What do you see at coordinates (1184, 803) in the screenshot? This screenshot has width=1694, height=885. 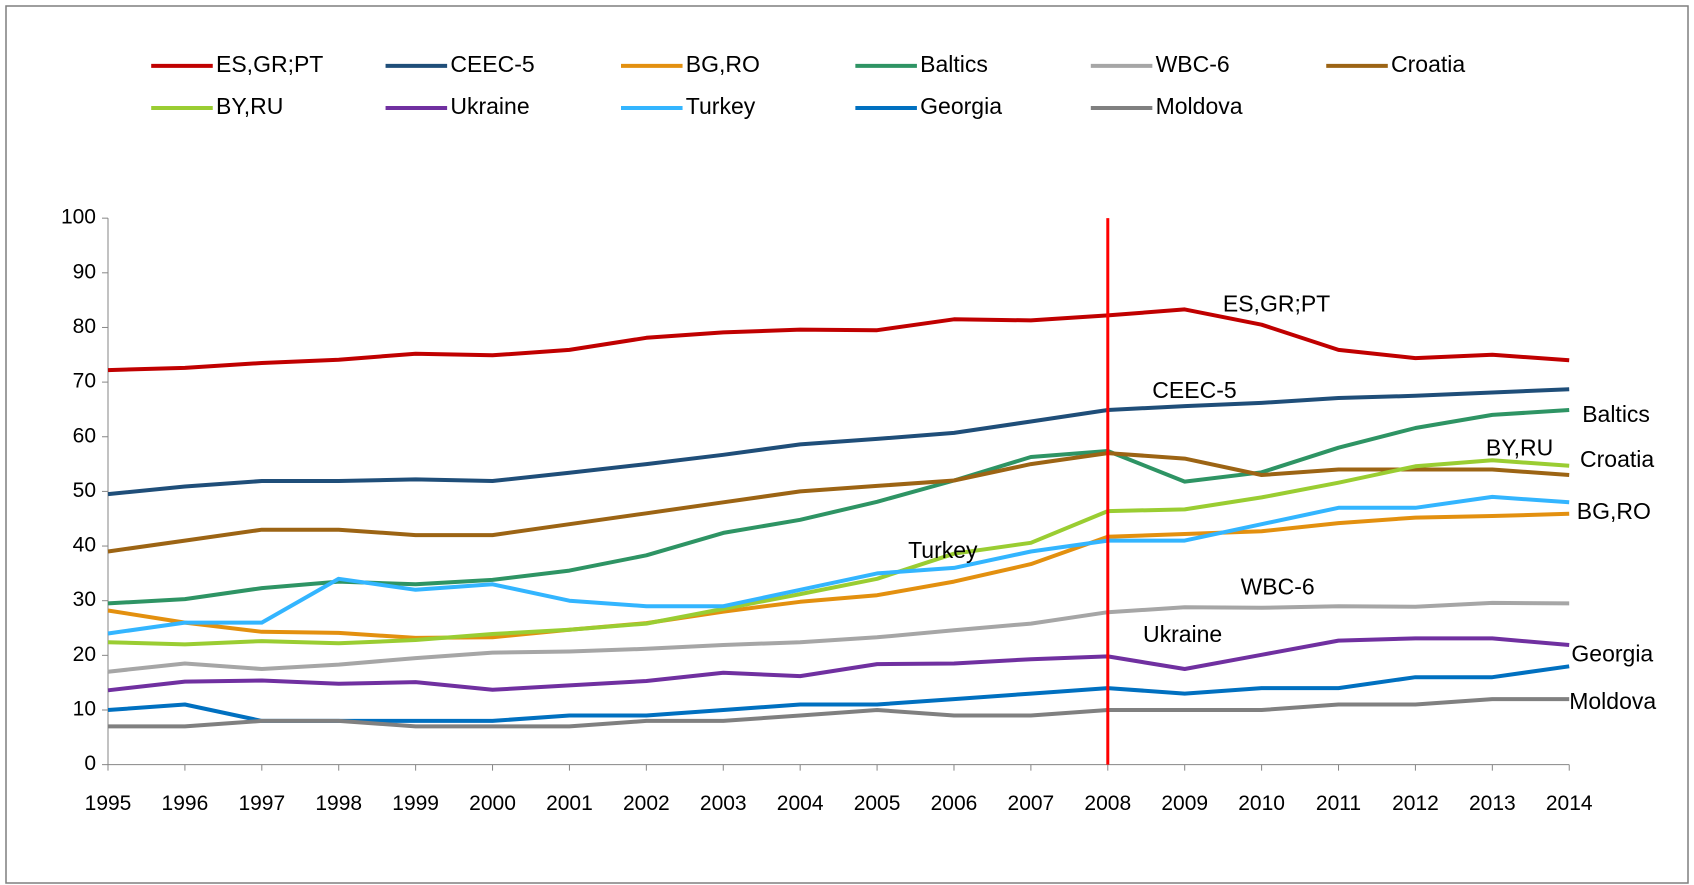 I see `x-tick-label: 2009` at bounding box center [1184, 803].